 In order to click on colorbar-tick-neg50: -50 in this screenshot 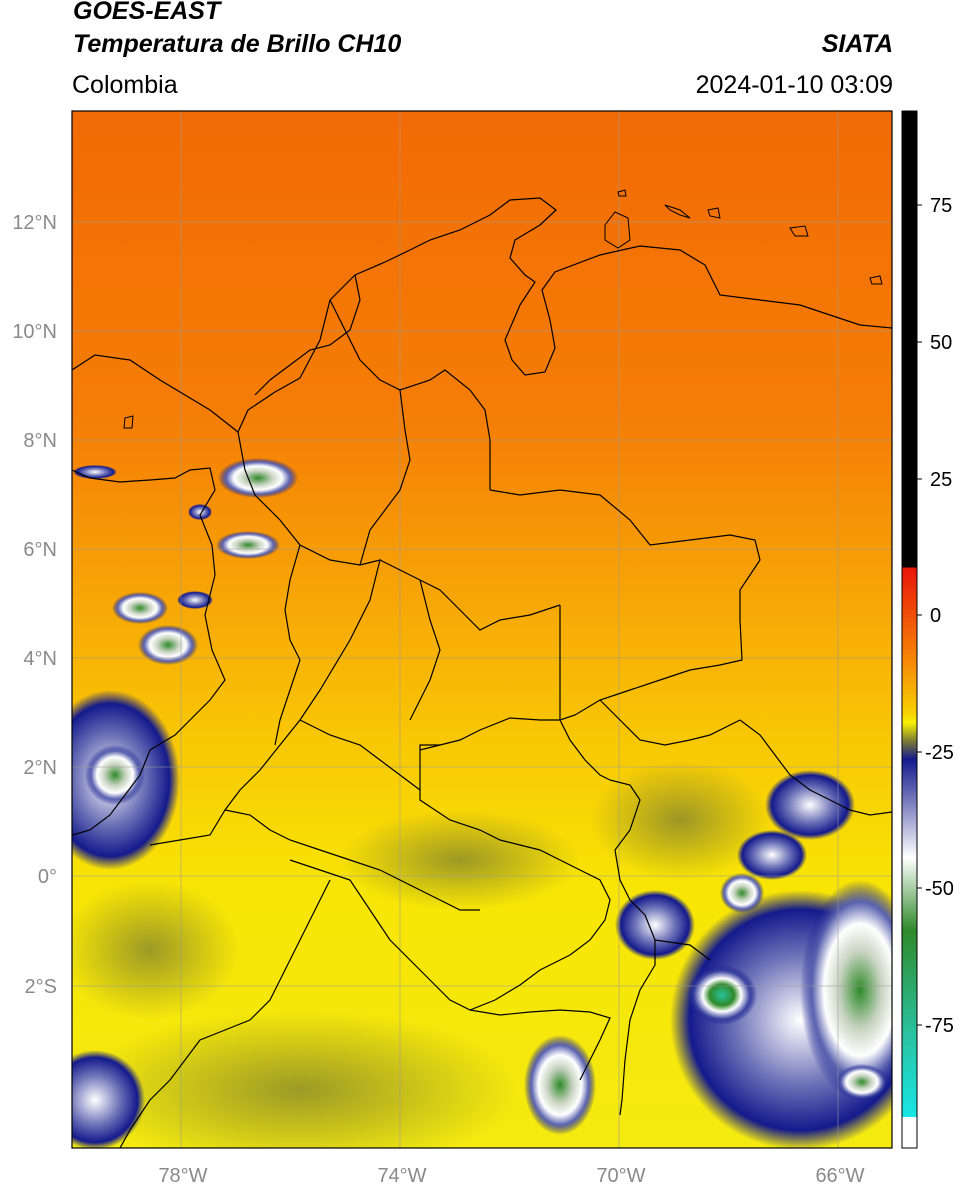, I will do `click(939, 889)`.